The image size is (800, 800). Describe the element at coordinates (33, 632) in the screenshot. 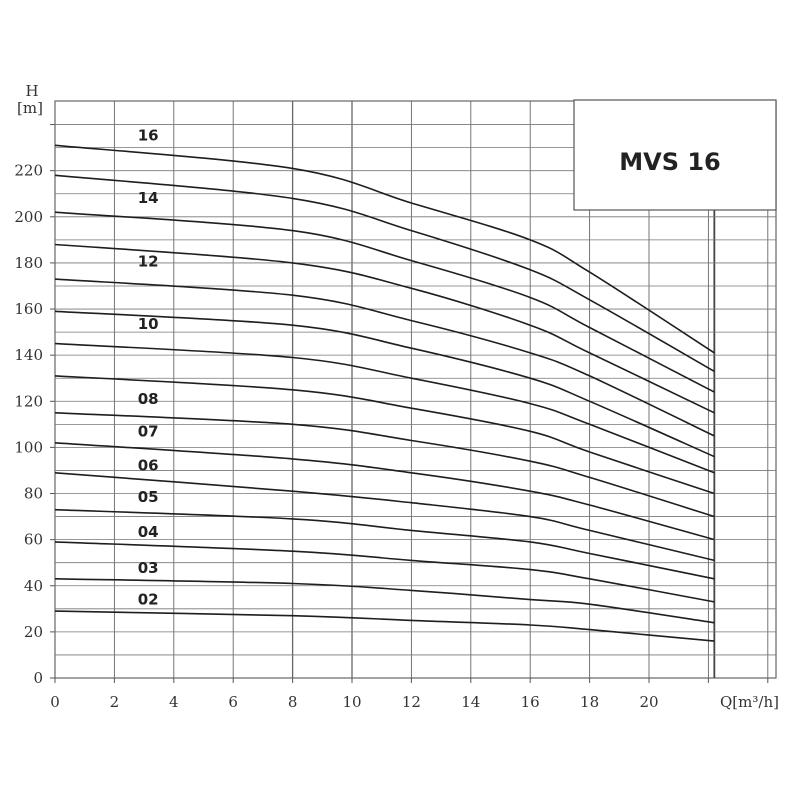

I see `y-tick-label: 20` at that location.